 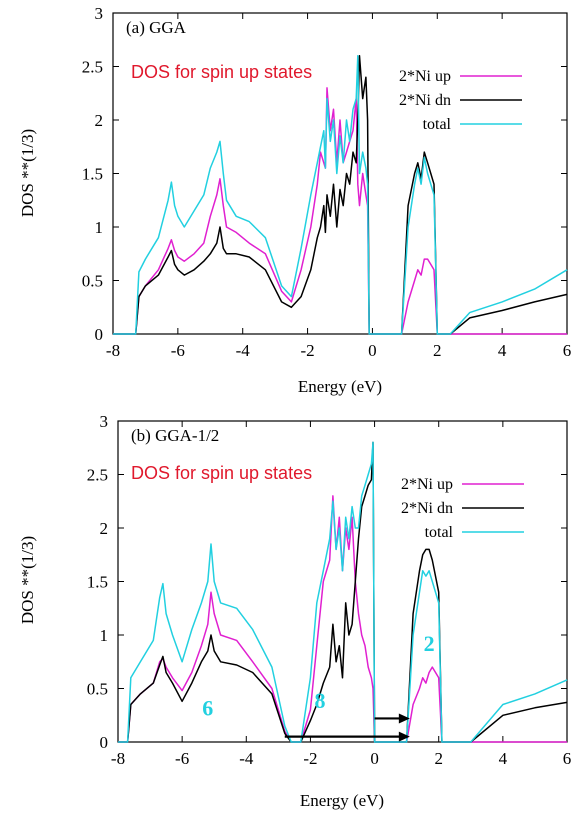 What do you see at coordinates (347, 727) in the screenshot?
I see `transition-arrows` at bounding box center [347, 727].